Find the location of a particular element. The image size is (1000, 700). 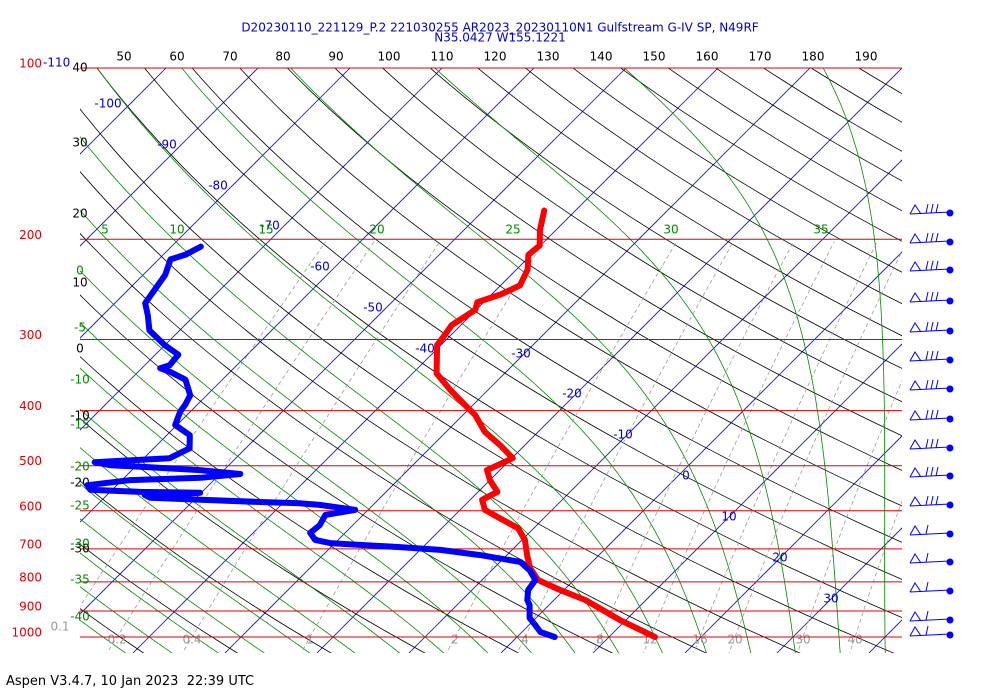

moist-adiabat-label: -5 is located at coordinates (80, 328).